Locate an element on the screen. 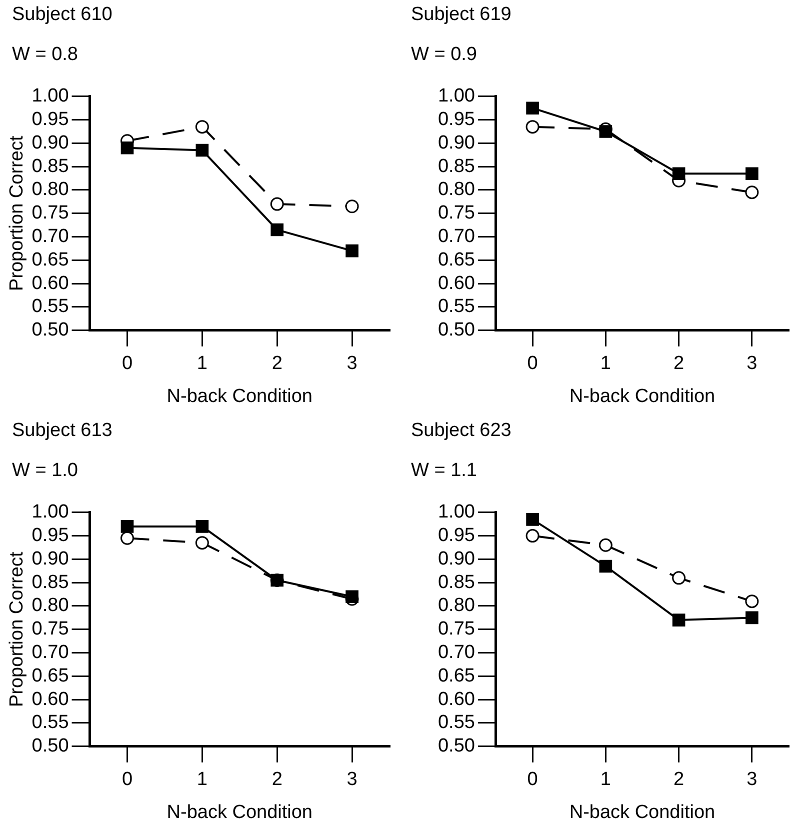 Image resolution: width=799 pixels, height=832 pixels. chart-subtitle: W = 0.8 is located at coordinates (45, 55).